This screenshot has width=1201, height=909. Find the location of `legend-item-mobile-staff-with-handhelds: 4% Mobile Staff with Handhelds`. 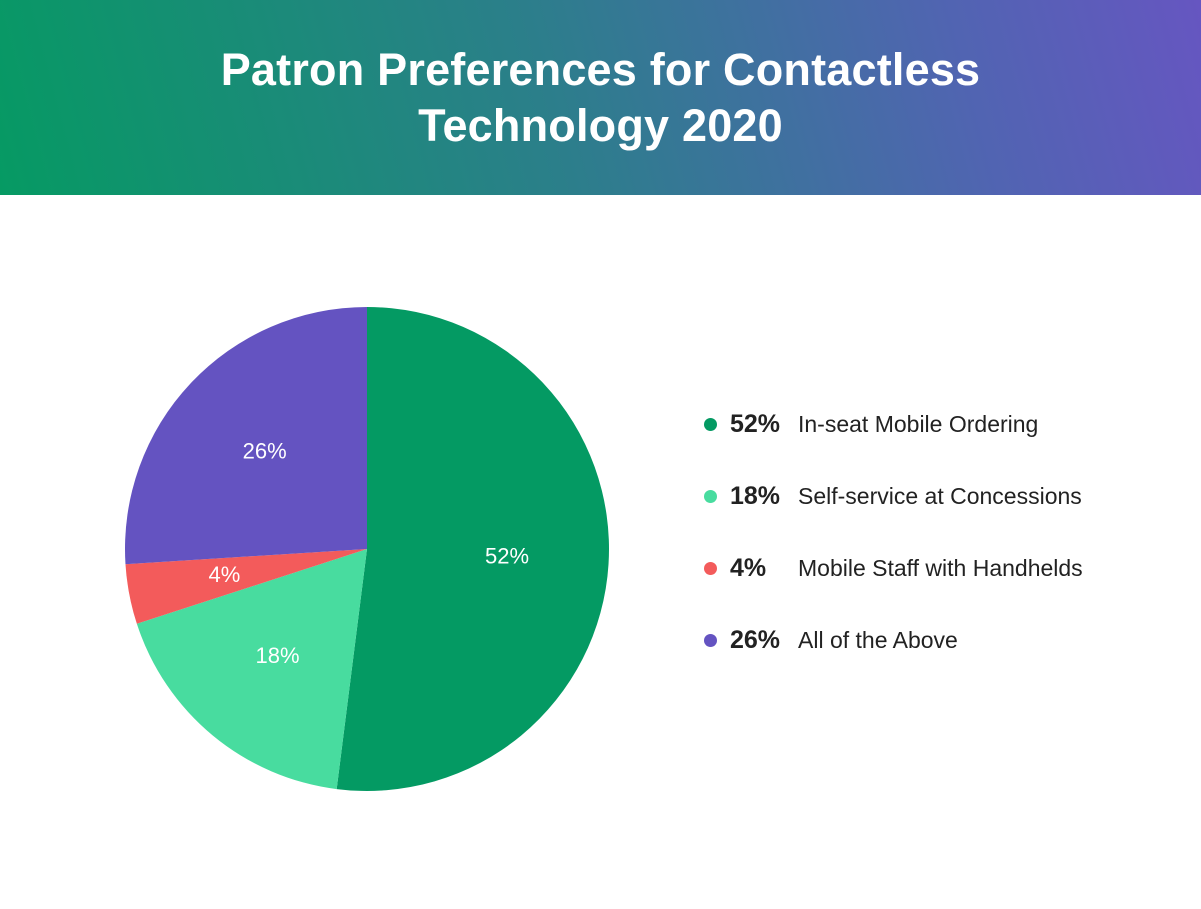

legend-item-mobile-staff-with-handhelds: 4% Mobile Staff with Handhelds is located at coordinates (893, 568).